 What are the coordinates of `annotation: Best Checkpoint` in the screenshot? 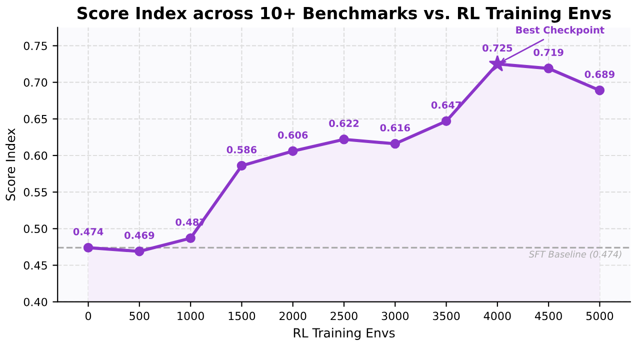 It's located at (560, 31).